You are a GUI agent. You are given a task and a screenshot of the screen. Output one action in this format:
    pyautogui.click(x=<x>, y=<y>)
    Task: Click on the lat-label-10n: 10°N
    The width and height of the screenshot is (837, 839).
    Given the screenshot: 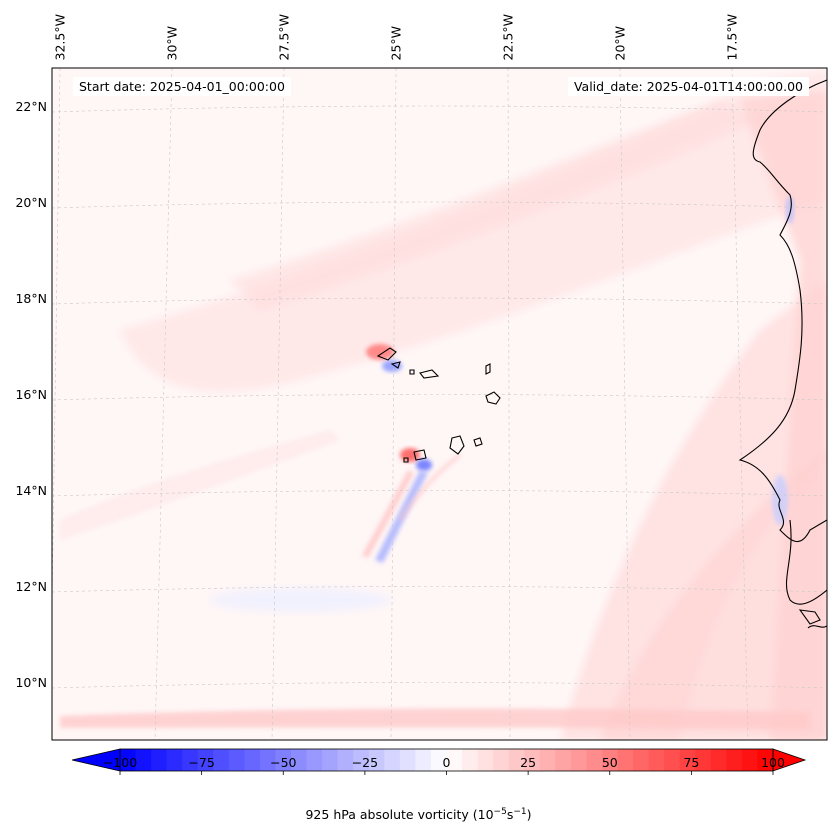 What is the action you would take?
    pyautogui.click(x=31, y=682)
    